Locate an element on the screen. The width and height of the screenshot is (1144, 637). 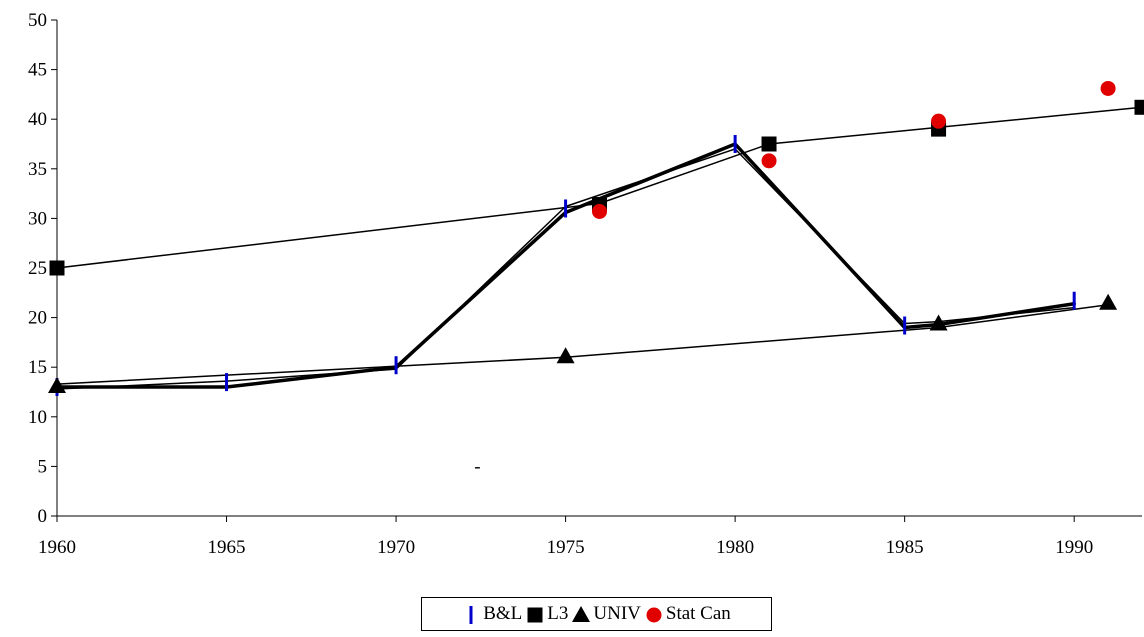
legend-marker-l3 is located at coordinates (535, 615).